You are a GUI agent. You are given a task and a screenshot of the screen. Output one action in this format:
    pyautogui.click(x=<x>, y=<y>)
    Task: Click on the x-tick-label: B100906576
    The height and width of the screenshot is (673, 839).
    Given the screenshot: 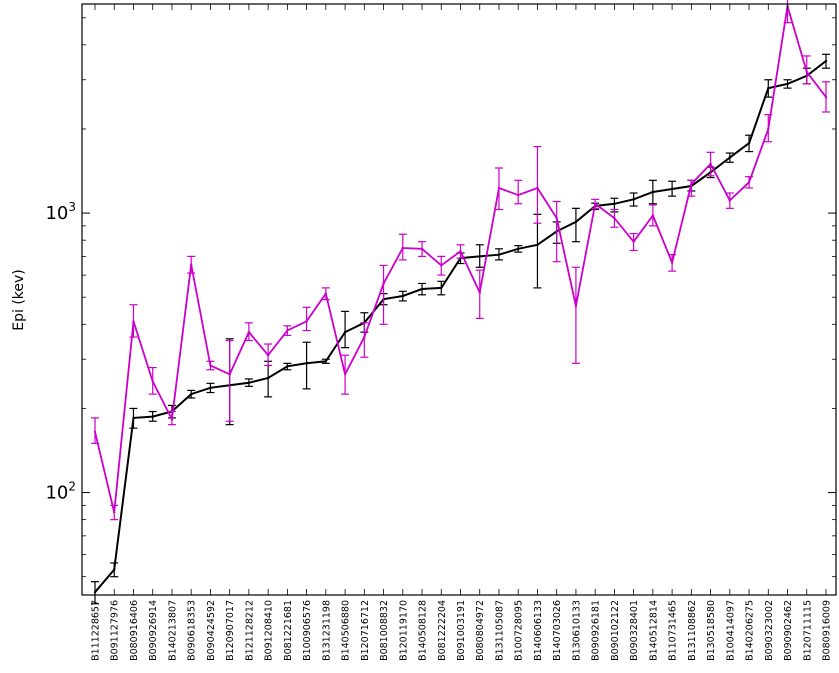 What is the action you would take?
    pyautogui.click(x=307, y=630)
    